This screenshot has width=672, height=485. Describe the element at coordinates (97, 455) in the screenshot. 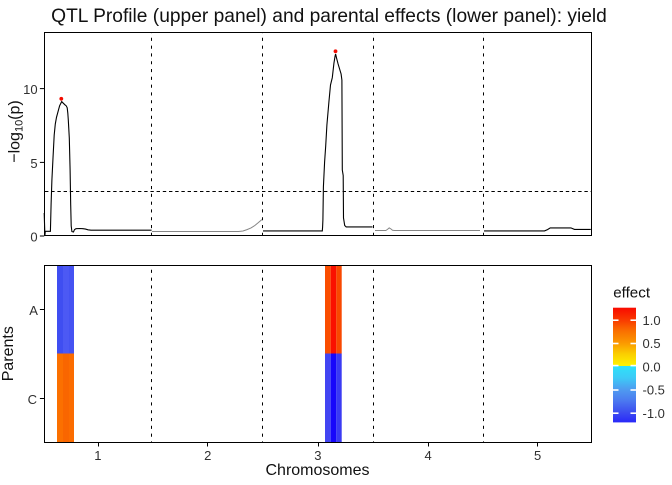

I see `svg-text: 1` at that location.